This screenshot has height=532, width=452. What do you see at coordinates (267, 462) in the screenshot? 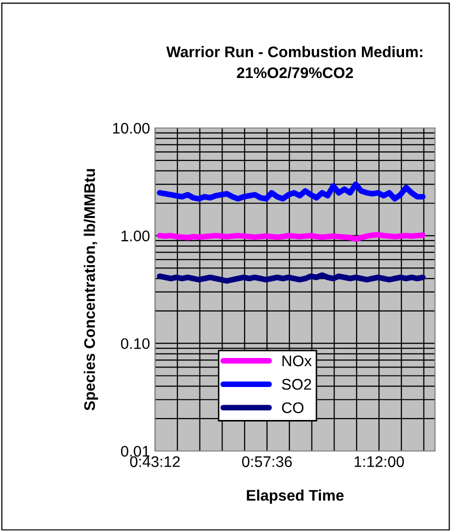
I see `x-tick-label: 0:57:36` at bounding box center [267, 462].